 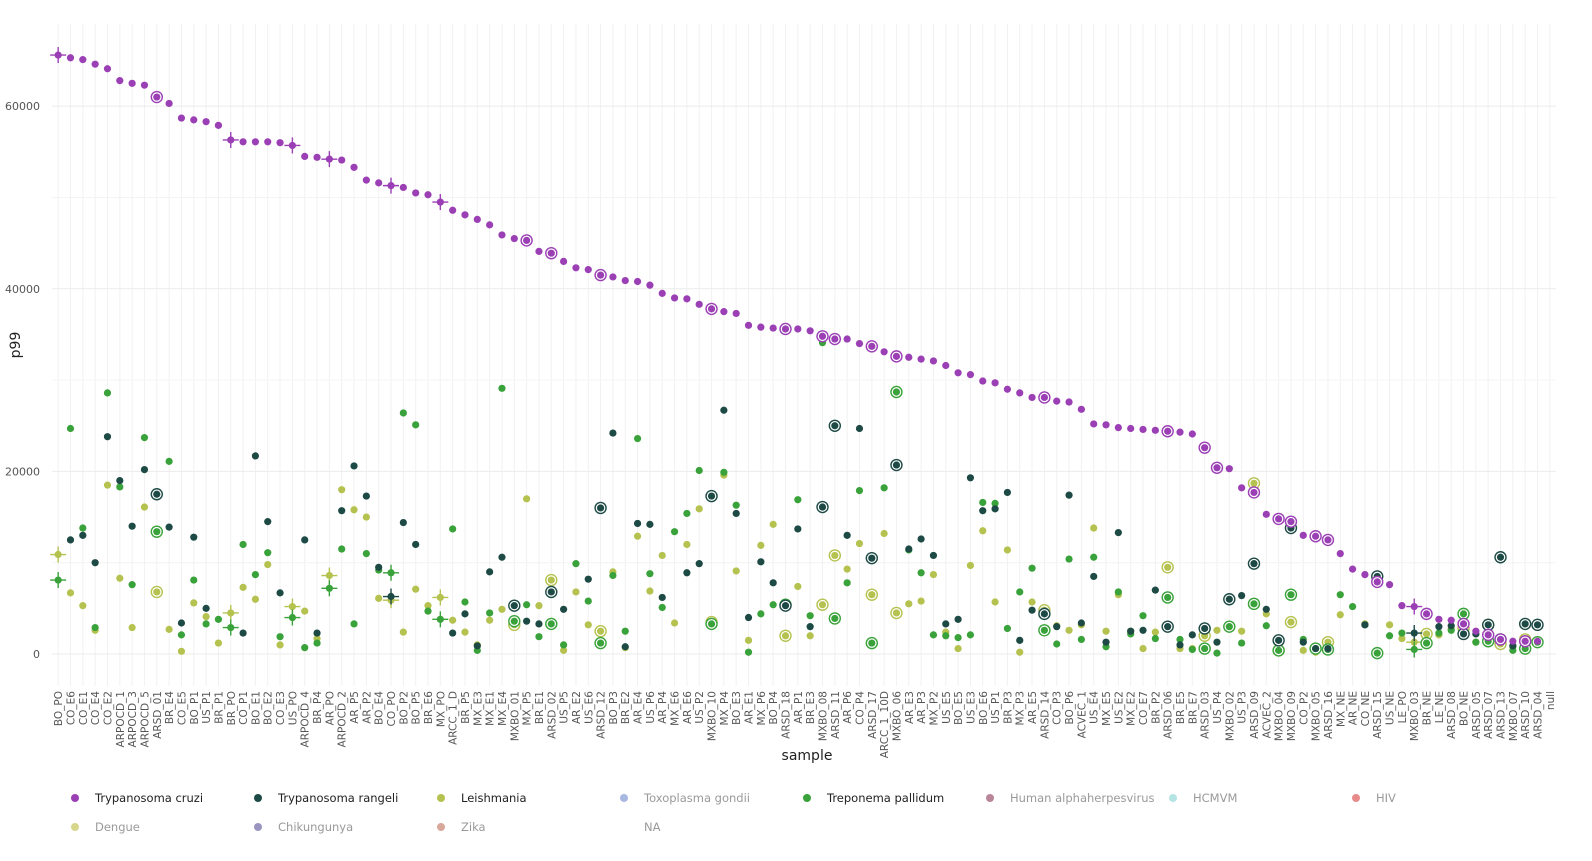 What do you see at coordinates (303, 827) in the screenshot?
I see `legend-item-chikungunya: Chikungunya` at bounding box center [303, 827].